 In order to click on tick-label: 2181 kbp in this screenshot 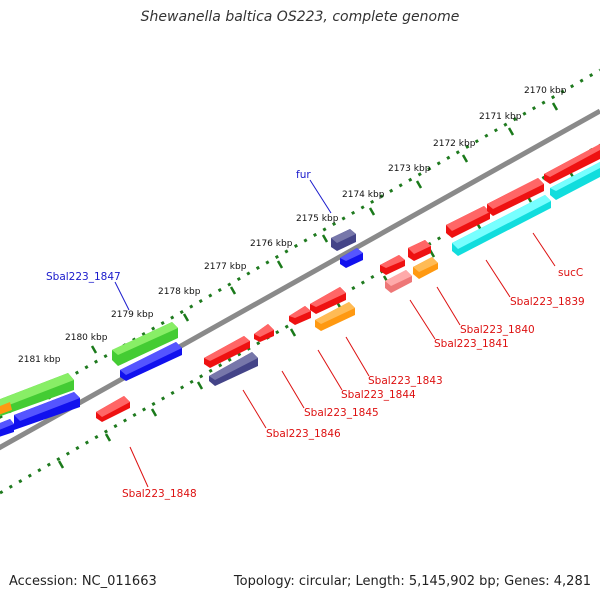, I will do `click(39, 360)`.